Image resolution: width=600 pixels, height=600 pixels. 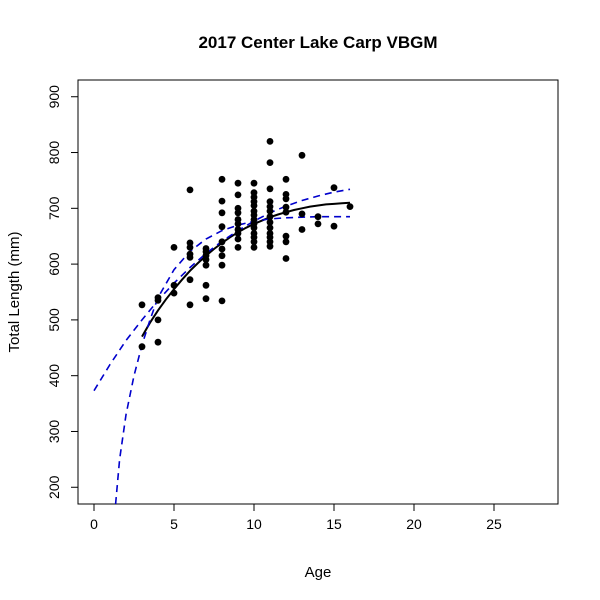 I want to click on y-tick-label: 500, so click(x=54, y=320).